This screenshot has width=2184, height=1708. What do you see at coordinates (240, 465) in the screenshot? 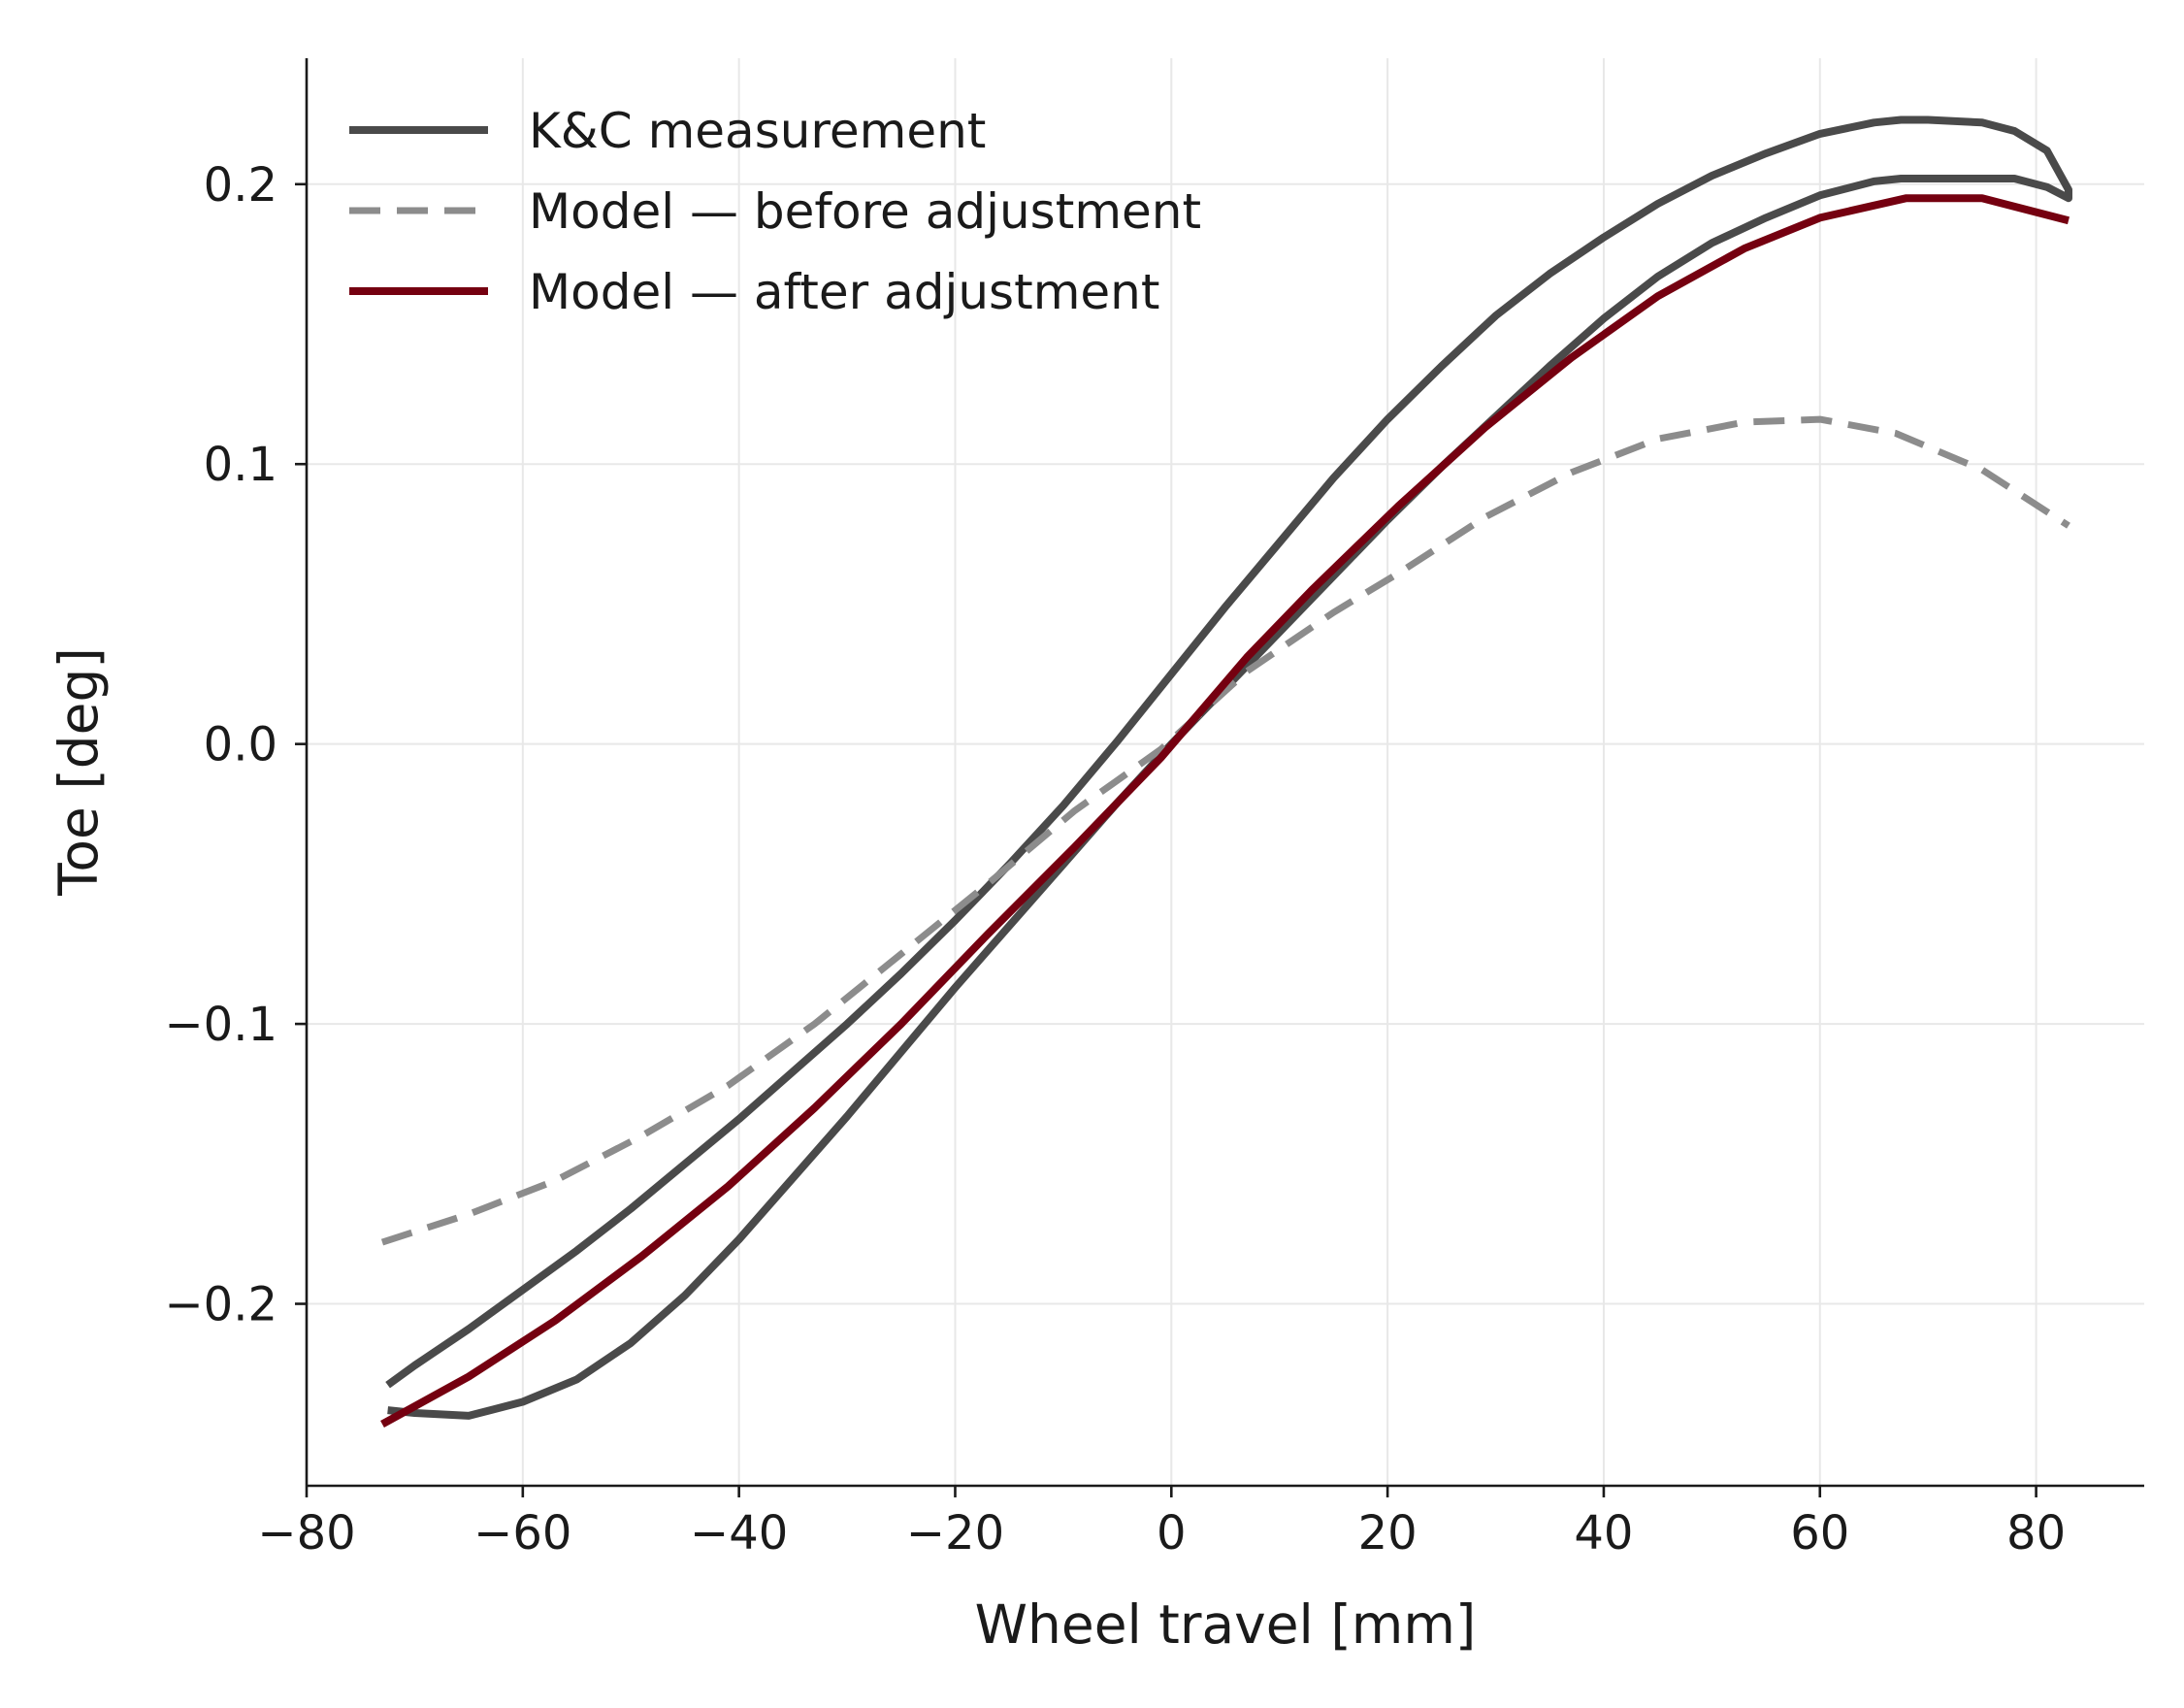
I see `y-tick-label: 0.1` at bounding box center [240, 465].